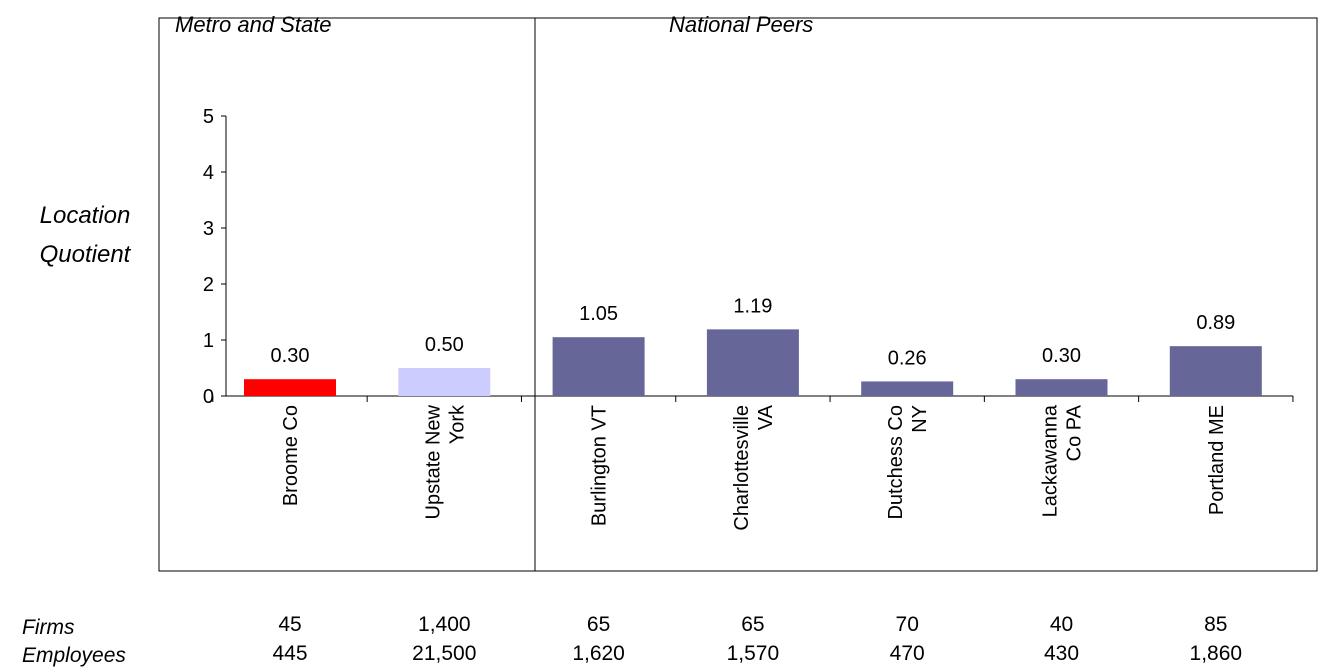  What do you see at coordinates (598, 653) in the screenshot?
I see `employees-count: 1,620` at bounding box center [598, 653].